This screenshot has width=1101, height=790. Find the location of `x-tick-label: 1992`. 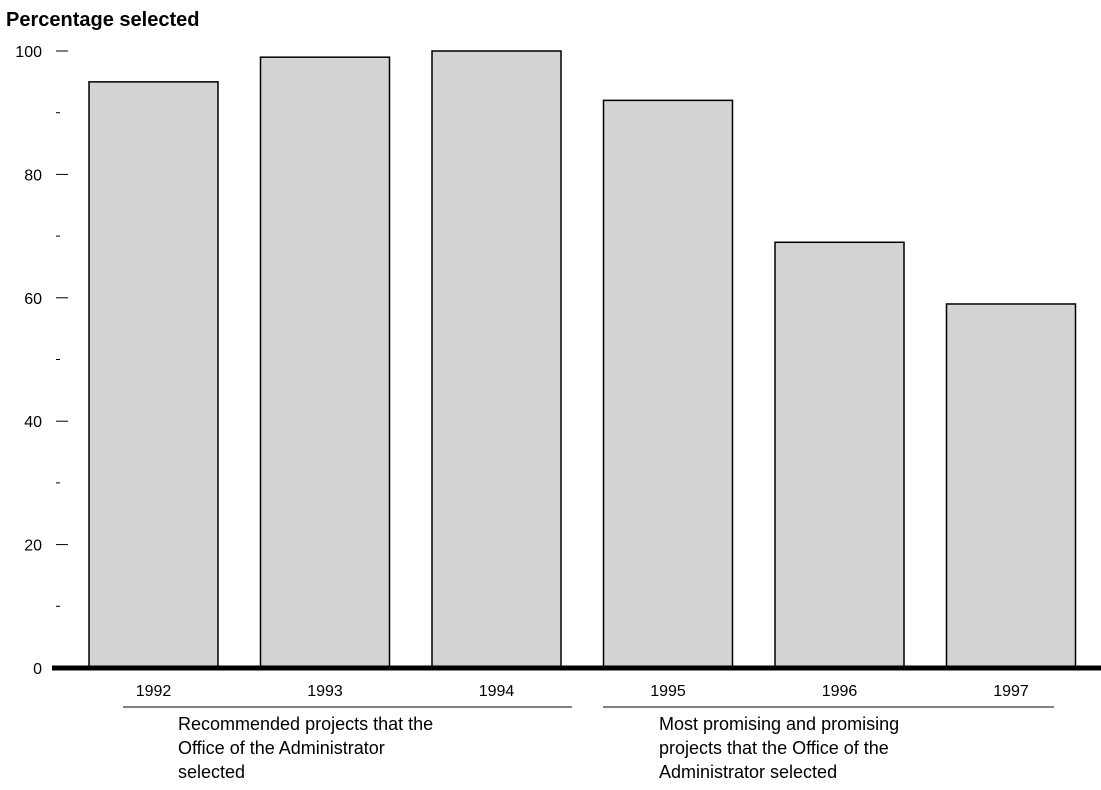

x-tick-label: 1992 is located at coordinates (154, 691).